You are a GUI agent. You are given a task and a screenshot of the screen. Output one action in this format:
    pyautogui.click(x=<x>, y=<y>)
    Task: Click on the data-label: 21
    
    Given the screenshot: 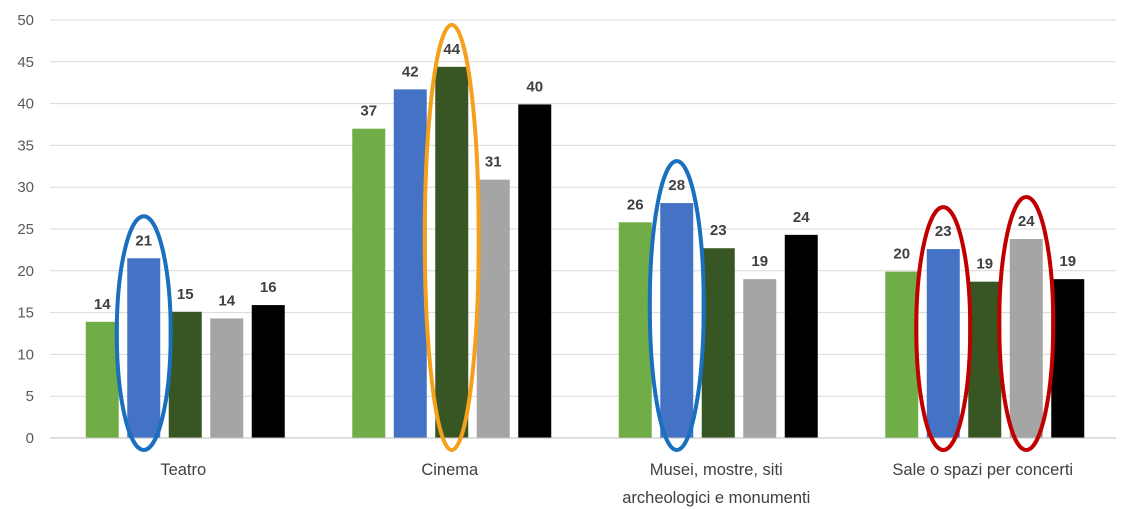 What is the action you would take?
    pyautogui.click(x=143, y=240)
    